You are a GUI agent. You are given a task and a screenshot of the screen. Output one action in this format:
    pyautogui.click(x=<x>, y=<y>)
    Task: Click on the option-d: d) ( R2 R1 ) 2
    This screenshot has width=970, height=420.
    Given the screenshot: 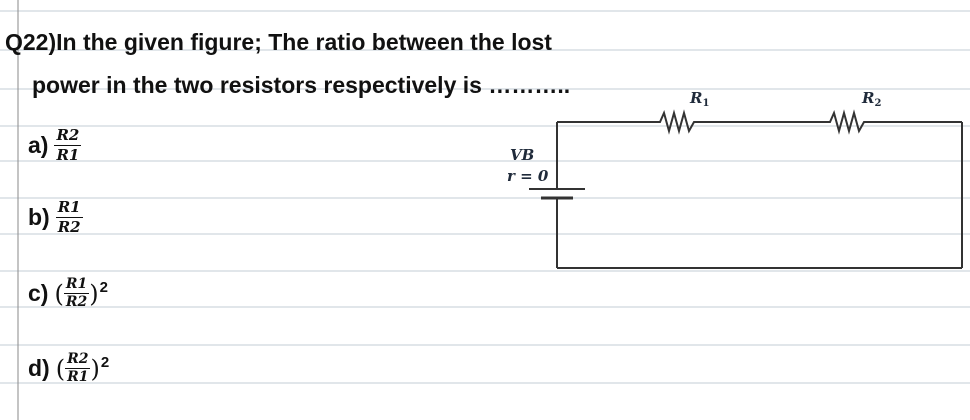 What is the action you would take?
    pyautogui.click(x=68, y=368)
    